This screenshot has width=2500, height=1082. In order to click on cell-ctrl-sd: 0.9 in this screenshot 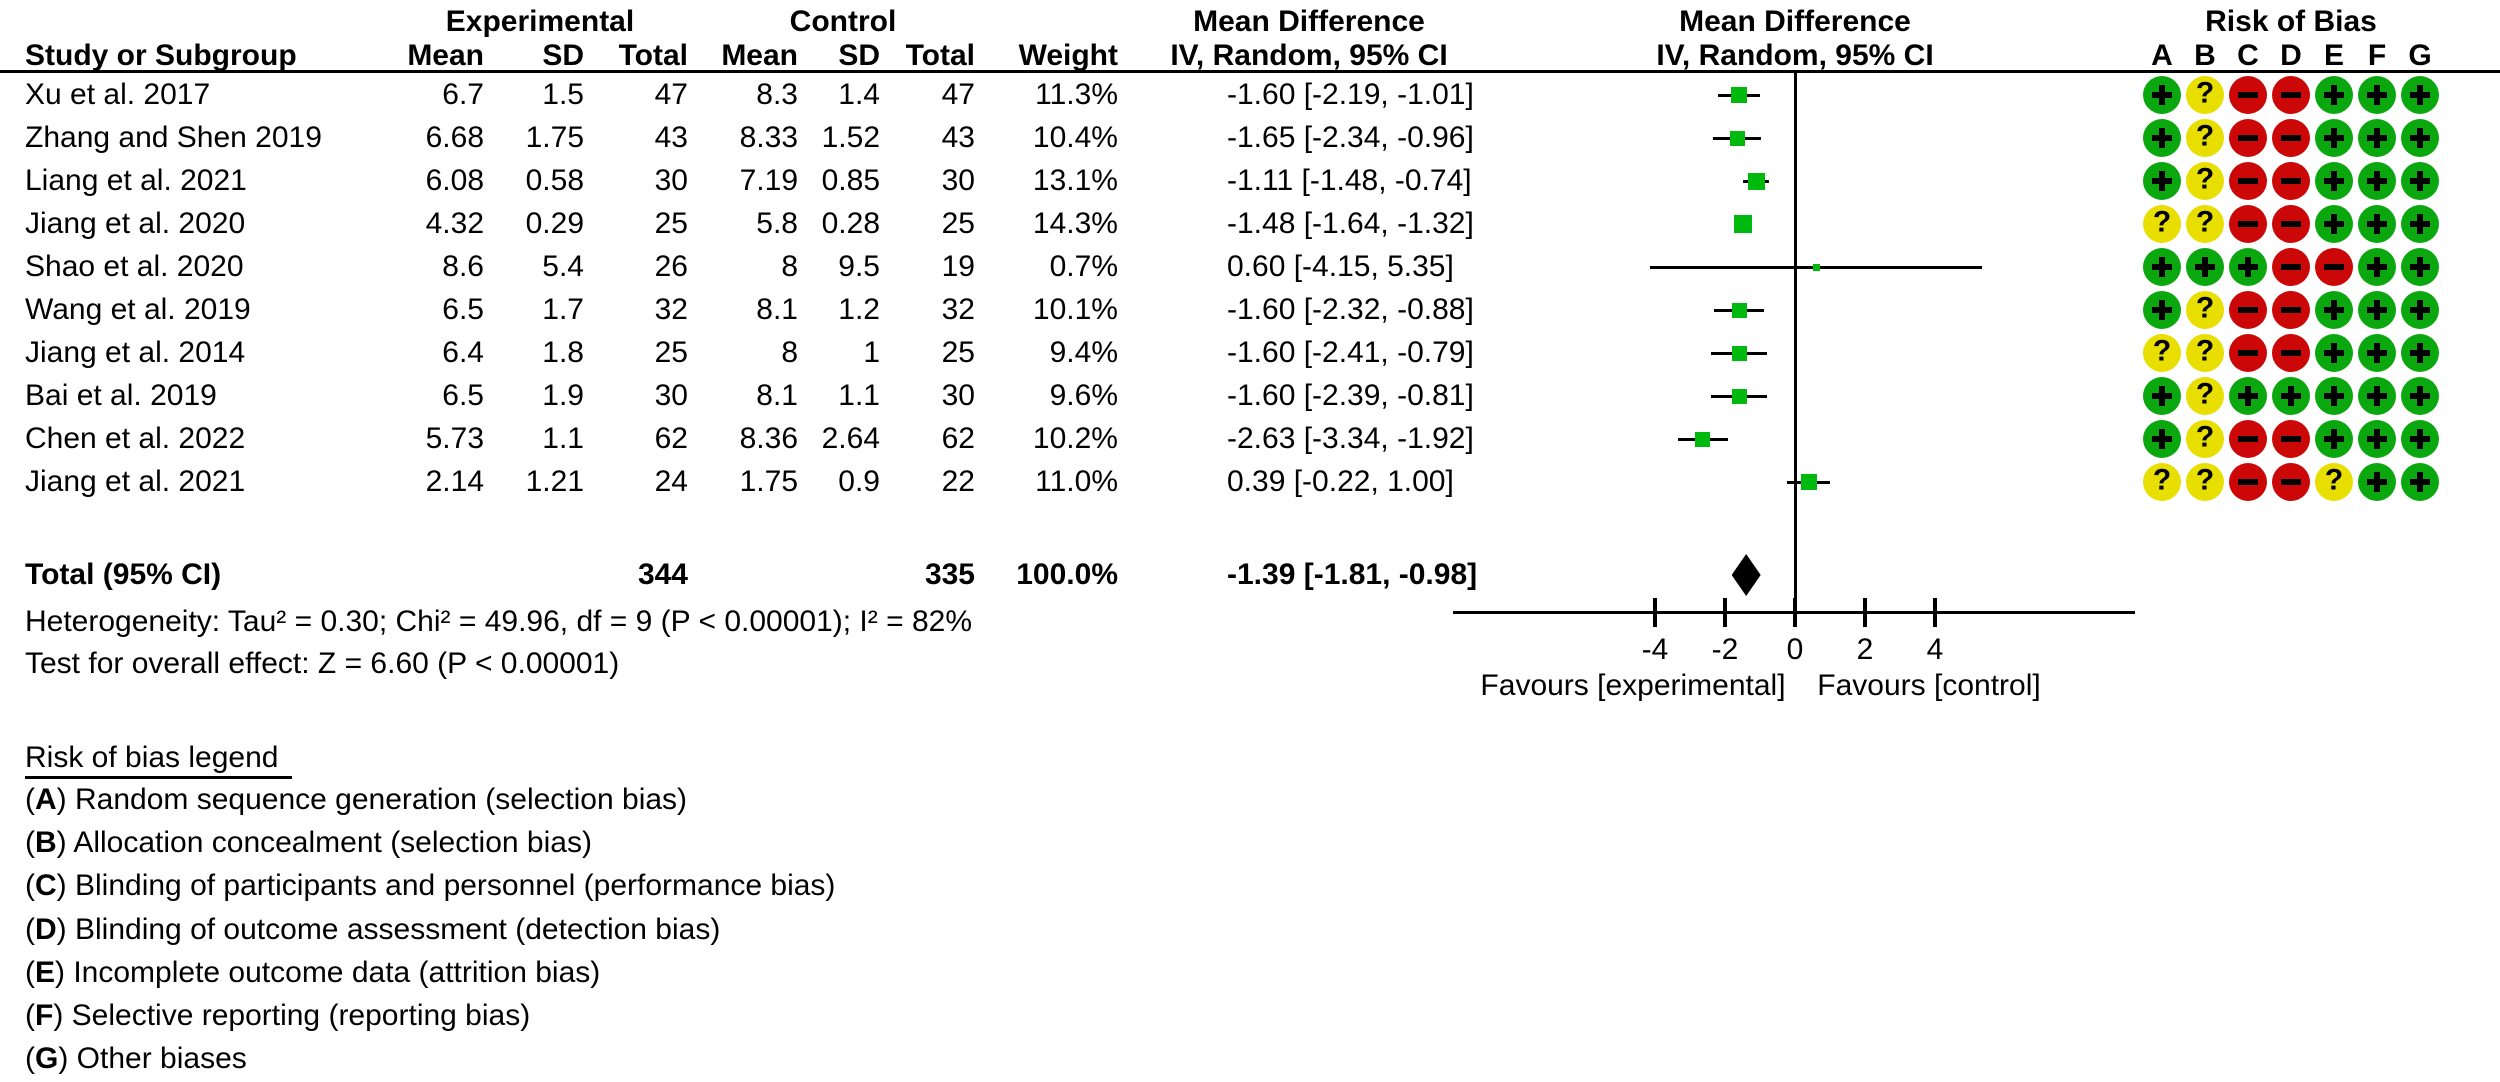, I will do `click(859, 481)`.